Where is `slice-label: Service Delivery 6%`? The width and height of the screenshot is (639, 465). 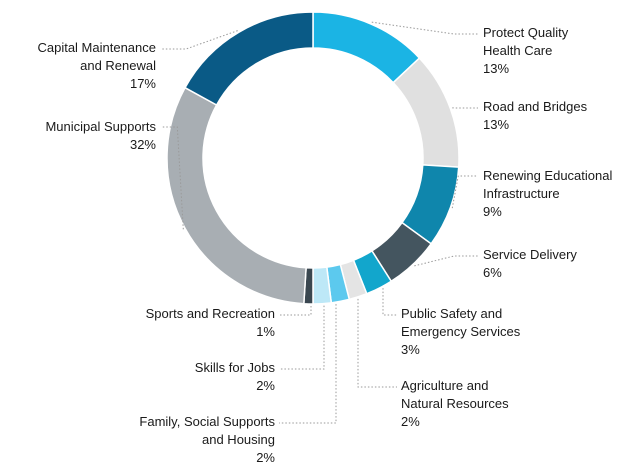 slice-label: Service Delivery 6% is located at coordinates (530, 263).